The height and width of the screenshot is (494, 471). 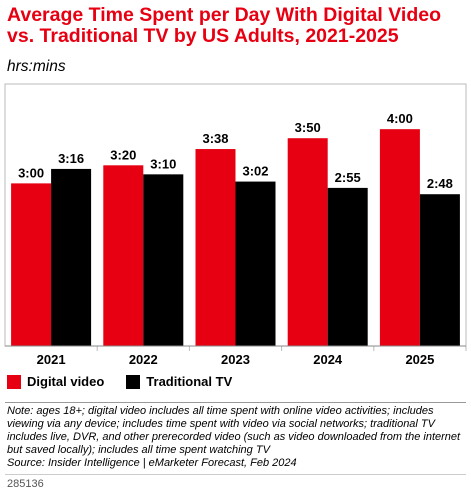 I want to click on legend-label-traditional-tv: Traditional TV, so click(x=189, y=381).